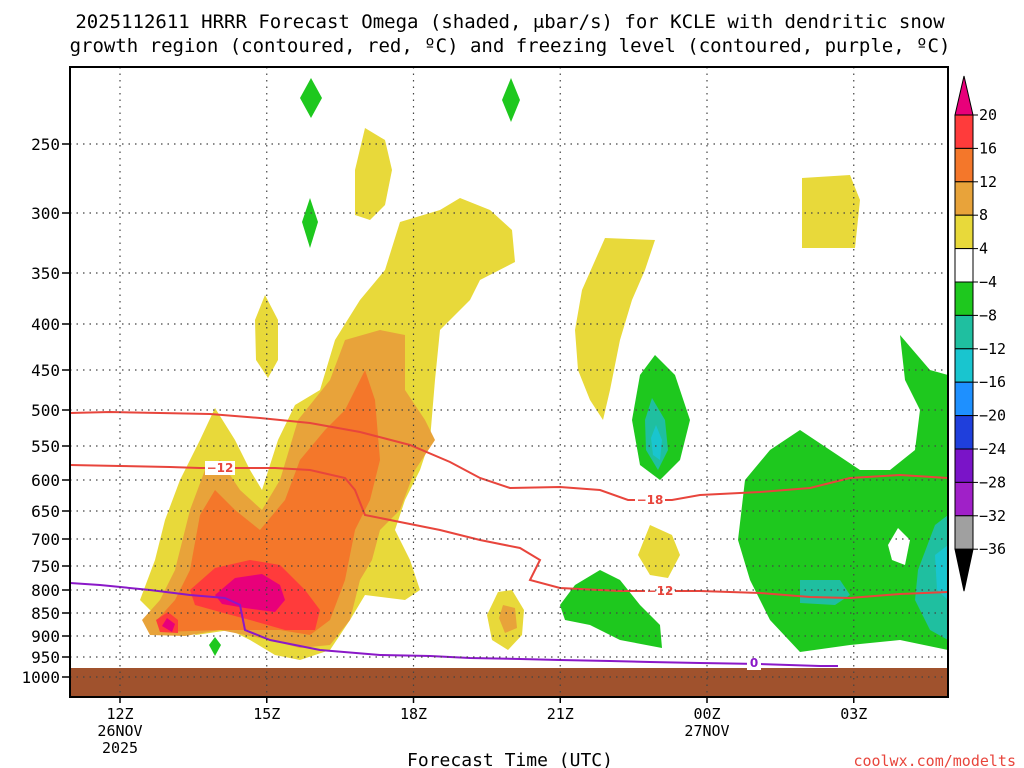  What do you see at coordinates (45, 213) in the screenshot?
I see `y-tick-label: 300` at bounding box center [45, 213].